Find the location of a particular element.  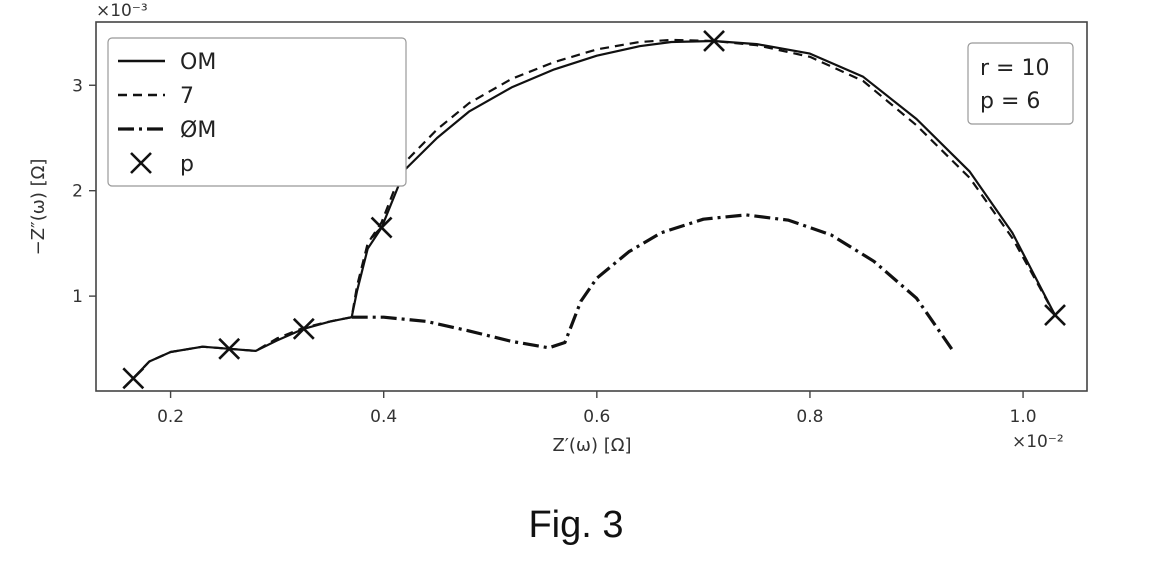

annotation-r: r = 10 is located at coordinates (1014, 68).